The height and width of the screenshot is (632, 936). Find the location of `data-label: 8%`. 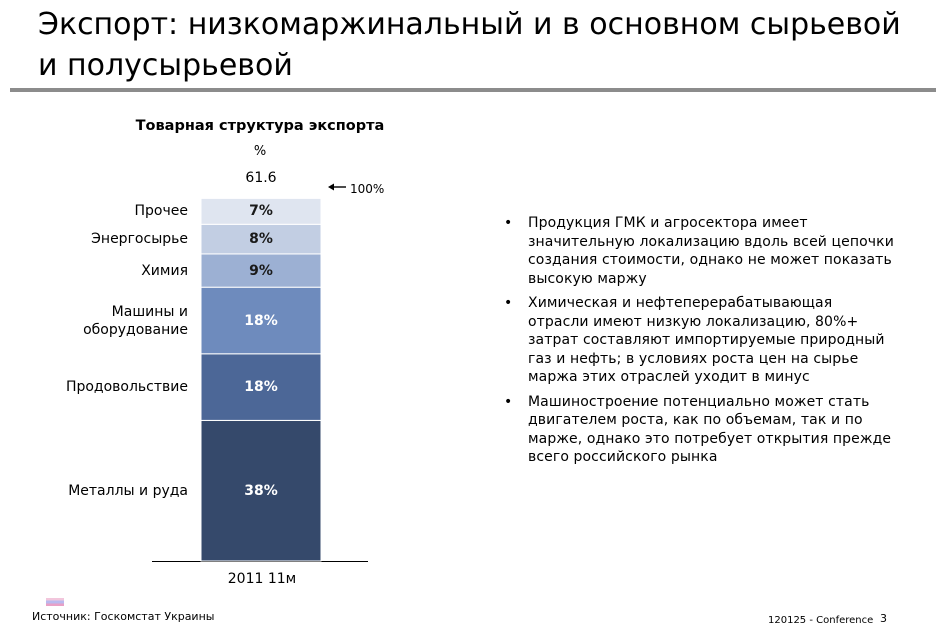

data-label: 8% is located at coordinates (261, 239).